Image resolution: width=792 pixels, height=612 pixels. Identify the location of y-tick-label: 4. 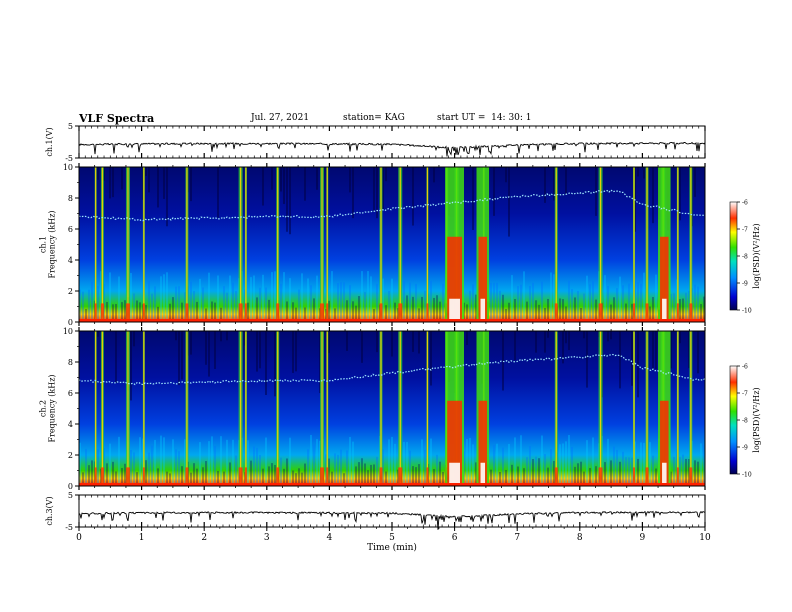
(70, 424).